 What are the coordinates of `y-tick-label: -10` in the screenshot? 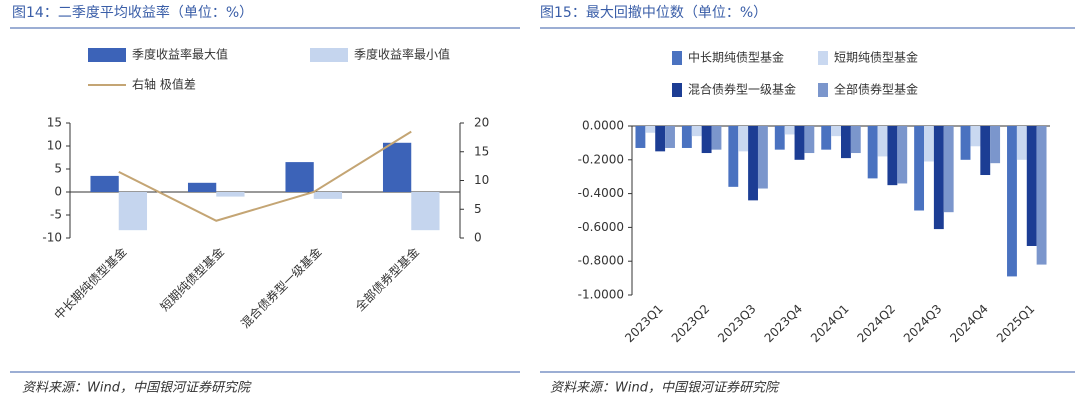 It's located at (52, 238).